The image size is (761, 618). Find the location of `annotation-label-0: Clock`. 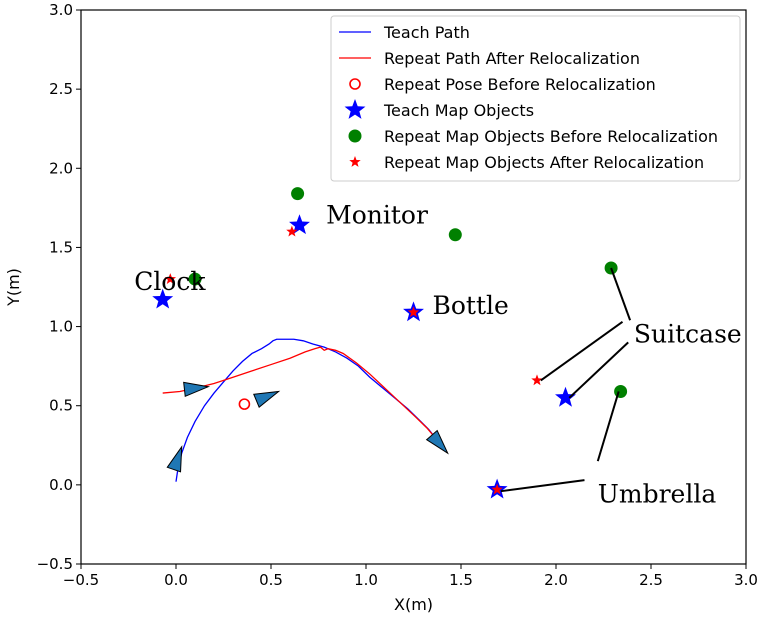

annotation-label-0: Clock is located at coordinates (170, 281).